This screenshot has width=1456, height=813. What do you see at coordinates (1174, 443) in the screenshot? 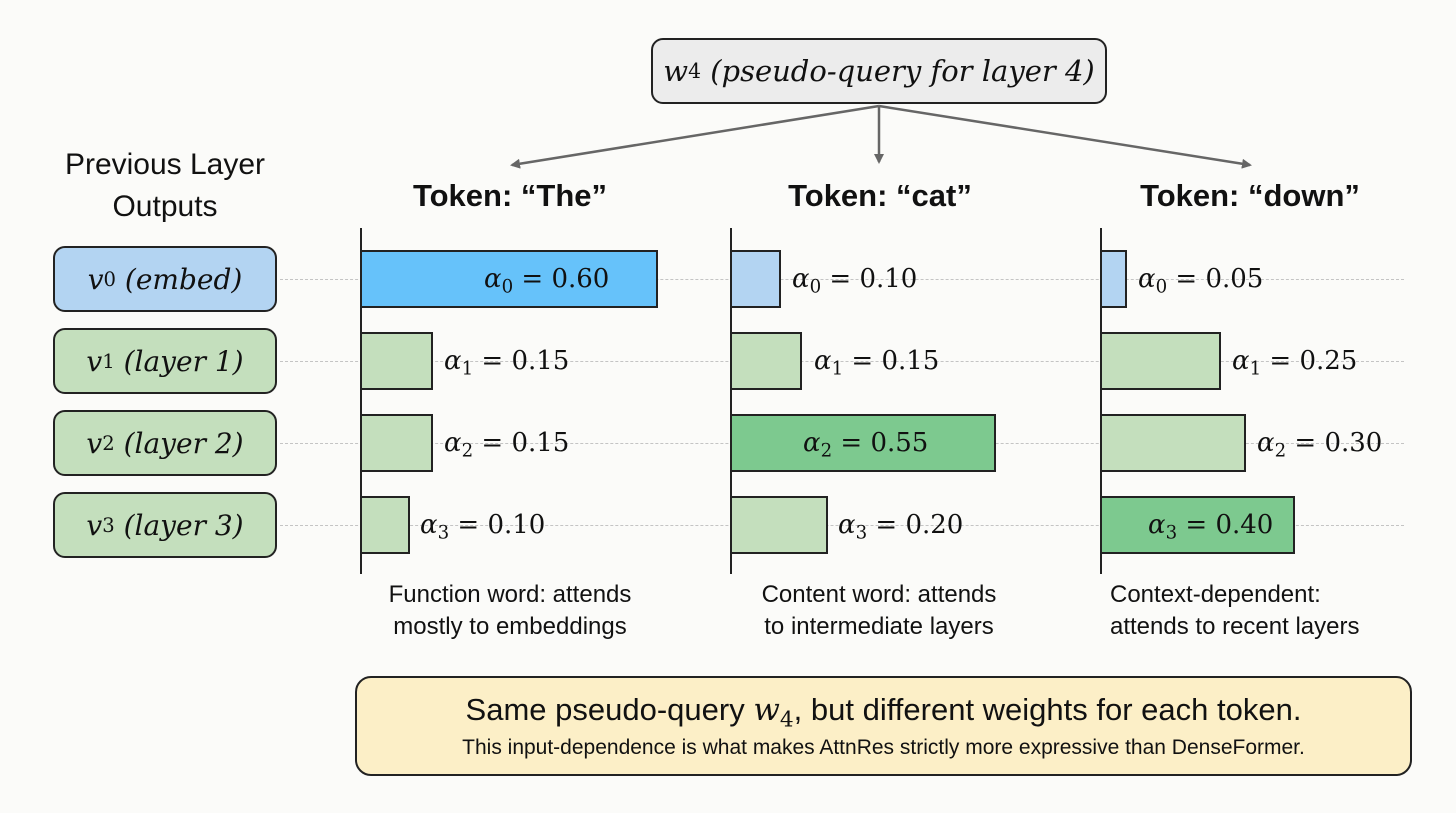
I see `bar-down-a2` at bounding box center [1174, 443].